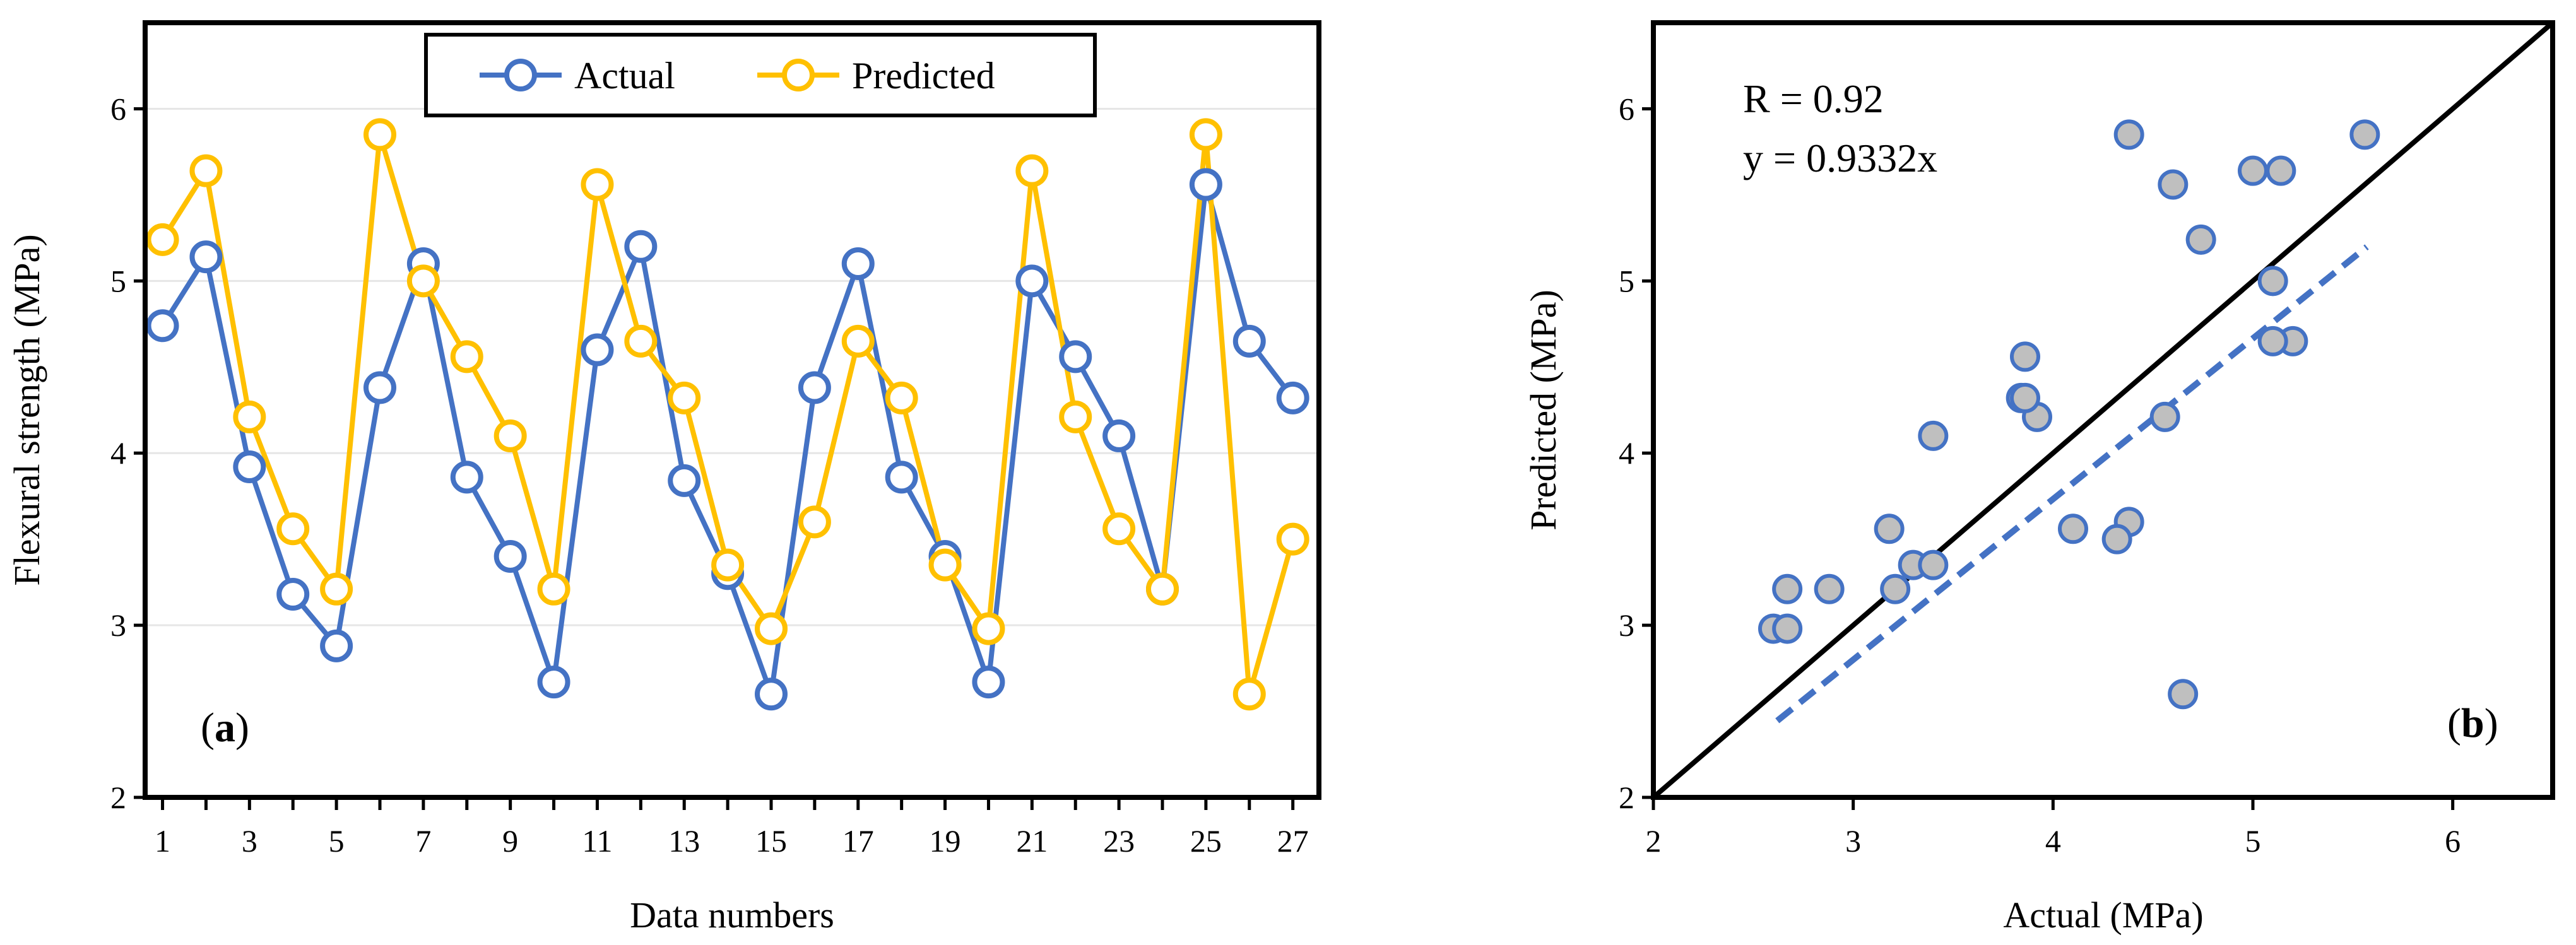 This screenshot has height=945, width=2576. I want to click on a-x-tick-label: 3, so click(249, 841).